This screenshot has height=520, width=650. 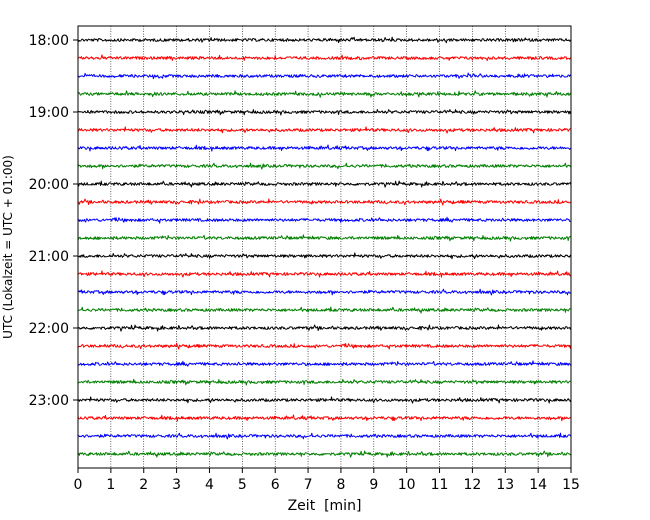 I want to click on x-tick-label: 7, so click(x=308, y=485).